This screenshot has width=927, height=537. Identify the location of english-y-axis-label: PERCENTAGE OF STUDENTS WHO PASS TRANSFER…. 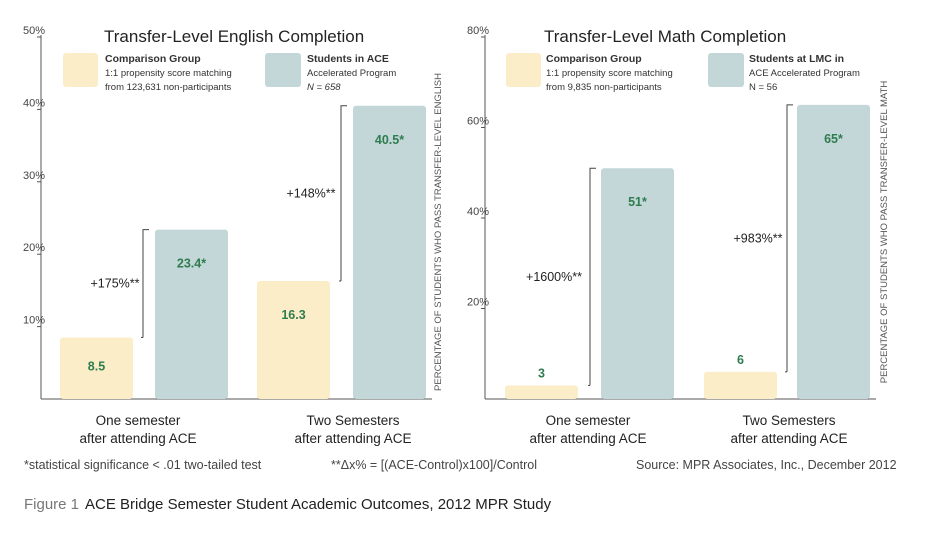
(438, 232).